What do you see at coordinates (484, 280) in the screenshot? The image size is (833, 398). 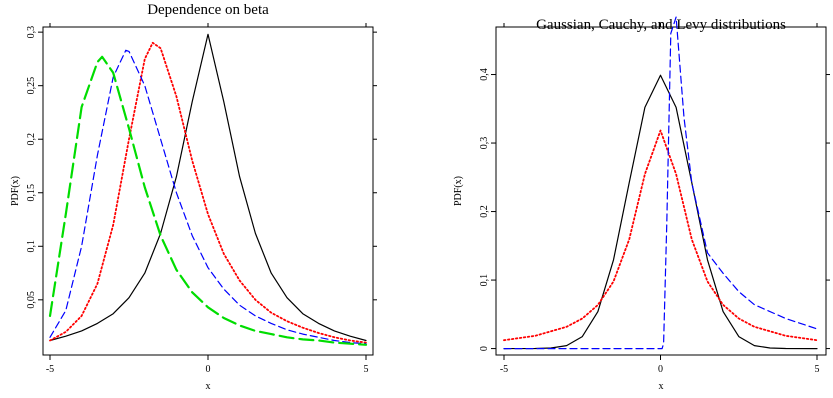 I see `right-y-tick-label: 0,1` at bounding box center [484, 280].